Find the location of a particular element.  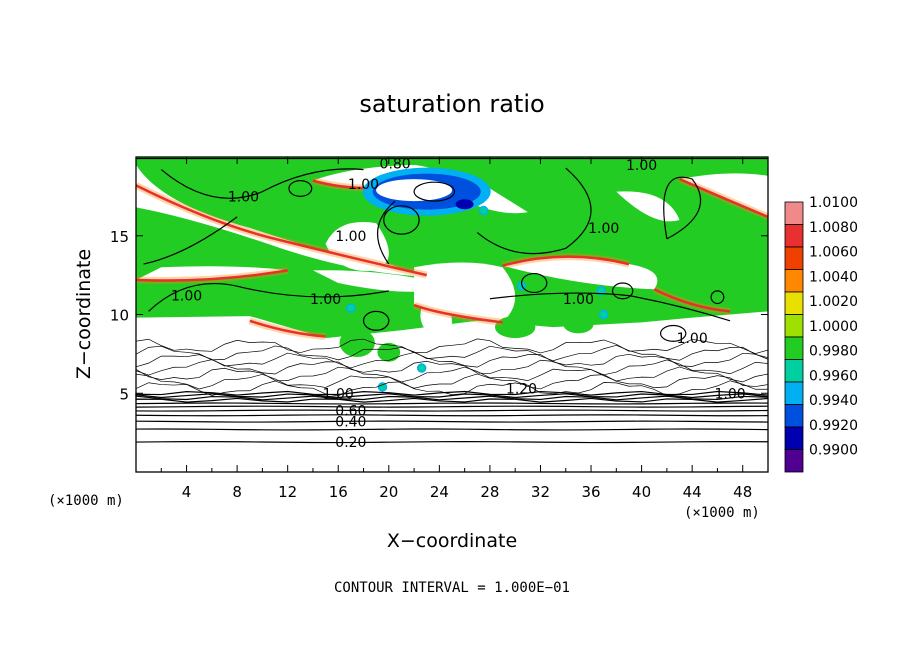

colorbar-label: 1.0080 is located at coordinates (833, 228).